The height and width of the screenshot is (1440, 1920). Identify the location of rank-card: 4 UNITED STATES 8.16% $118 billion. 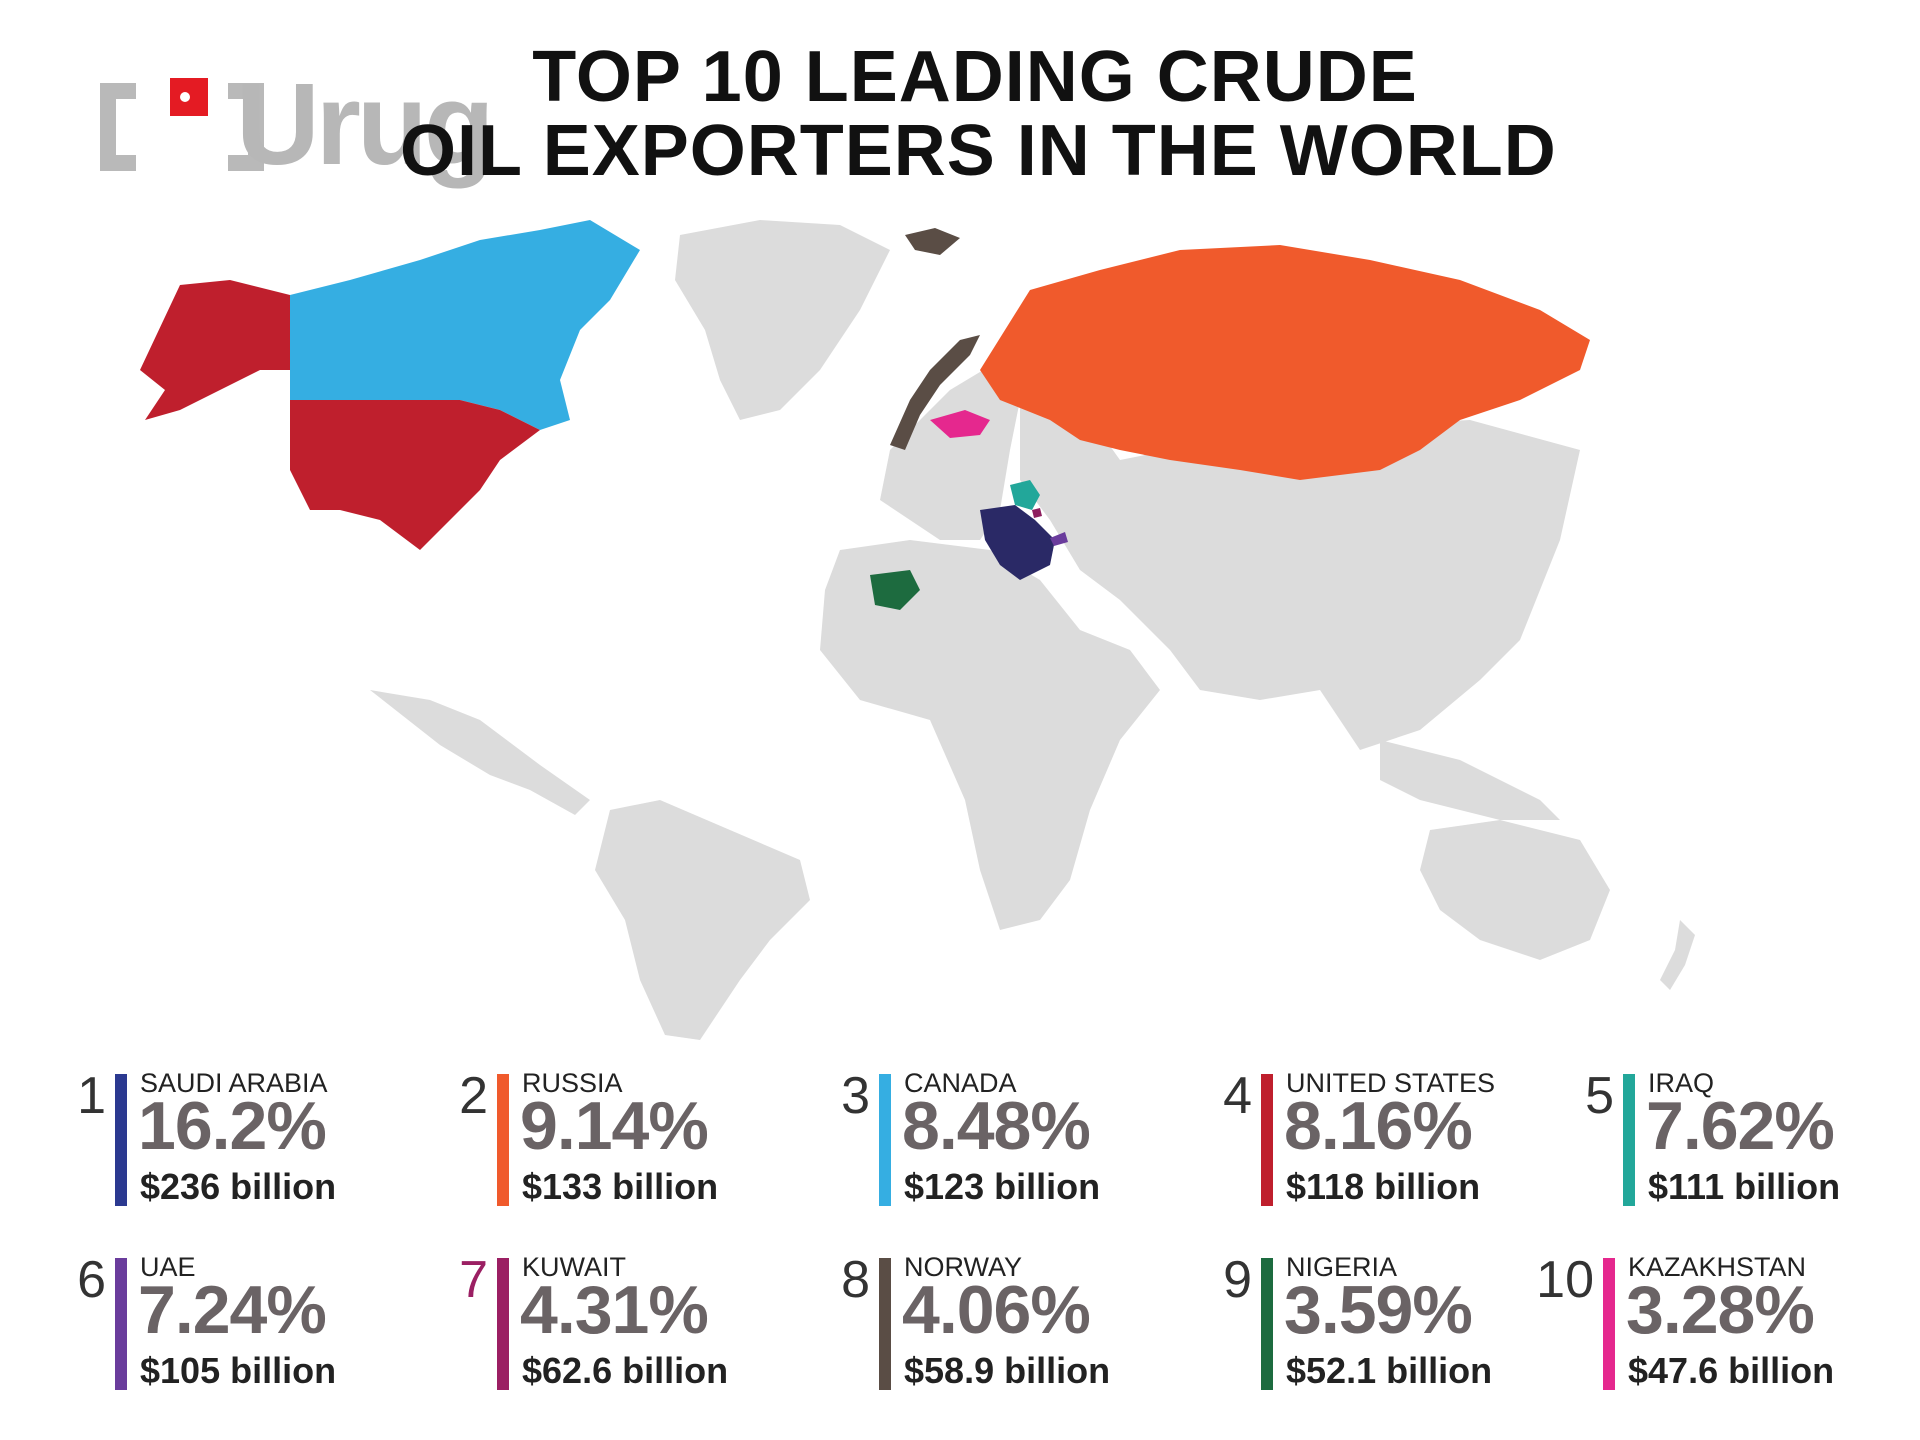
(1374, 1137).